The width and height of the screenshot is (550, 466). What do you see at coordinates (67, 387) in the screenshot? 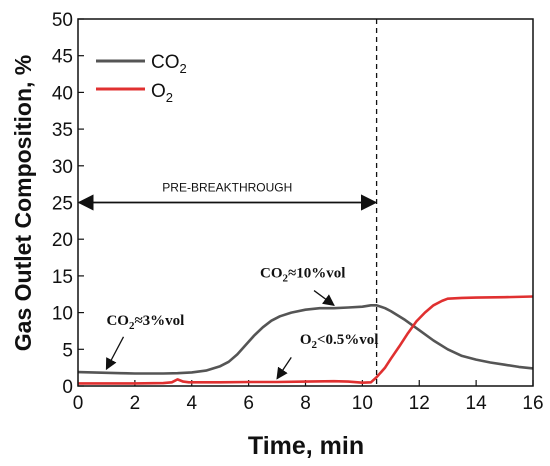
I see `y-tick-label: 0` at bounding box center [67, 387].